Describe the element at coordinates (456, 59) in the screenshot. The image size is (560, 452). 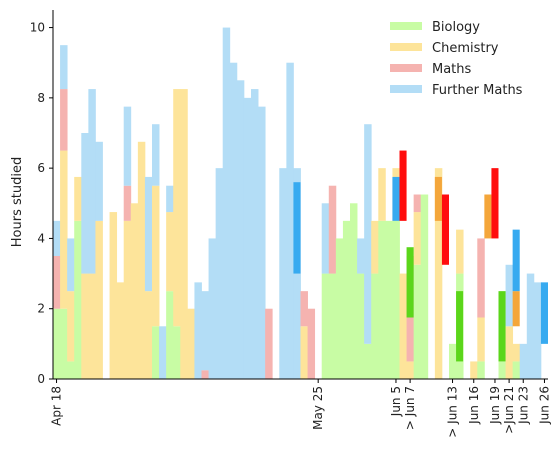
I see `legend: BiologyChemistryMathsFurther Maths` at that location.